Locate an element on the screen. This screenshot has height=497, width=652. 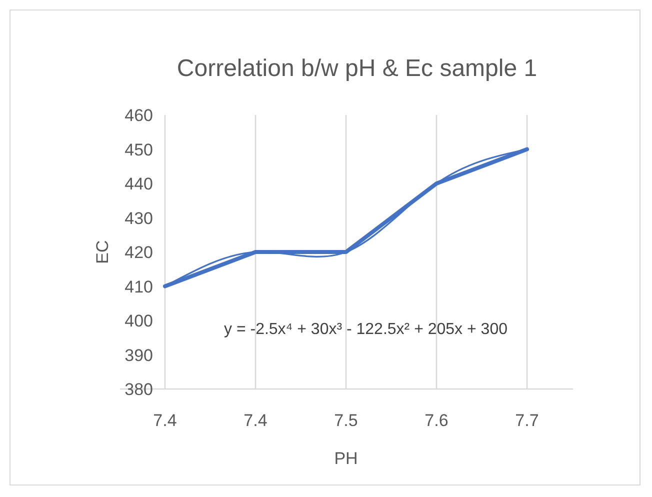
y-tick-label: 460 is located at coordinates (138, 115).